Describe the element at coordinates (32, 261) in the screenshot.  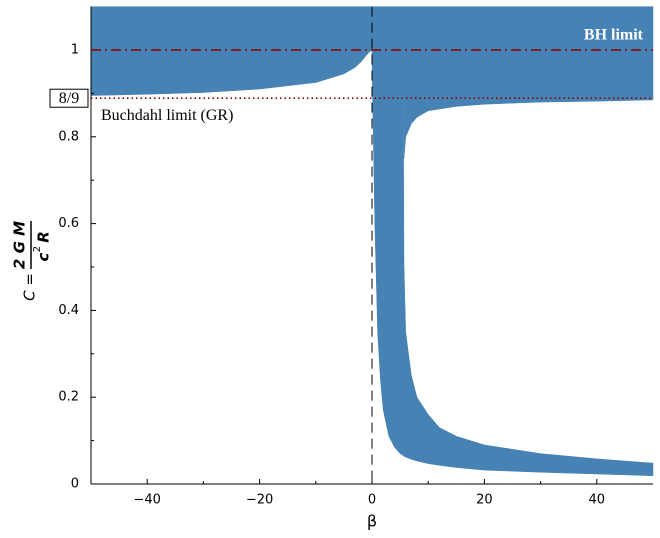
I see `y-axis-label: C = 2 G M c 2 R` at that location.